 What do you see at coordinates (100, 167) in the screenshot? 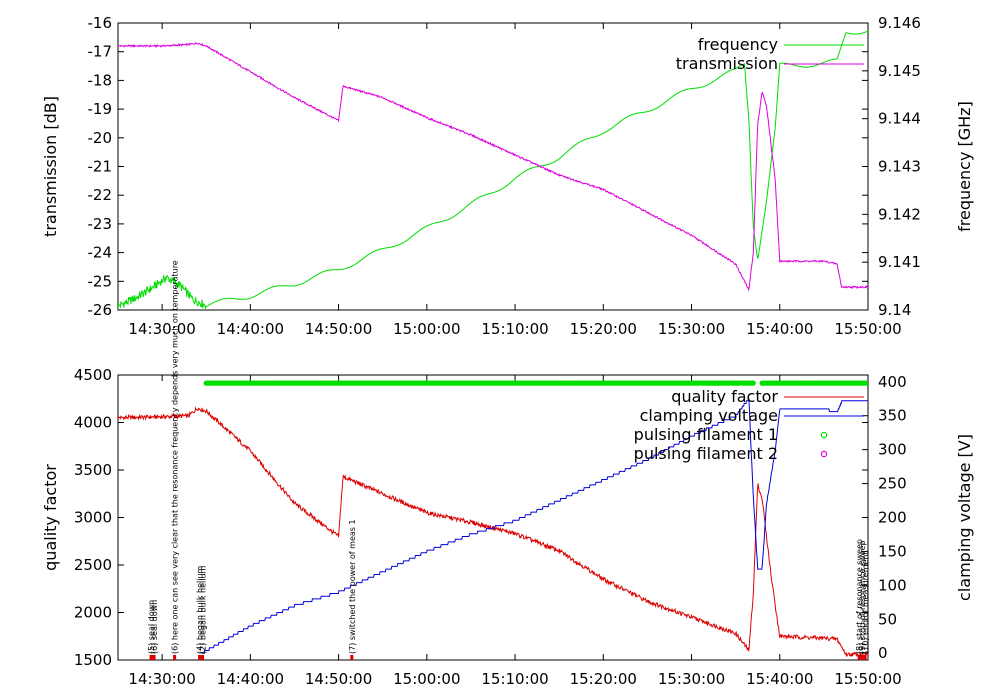
I see `top-y-tick-label: -21` at bounding box center [100, 167].